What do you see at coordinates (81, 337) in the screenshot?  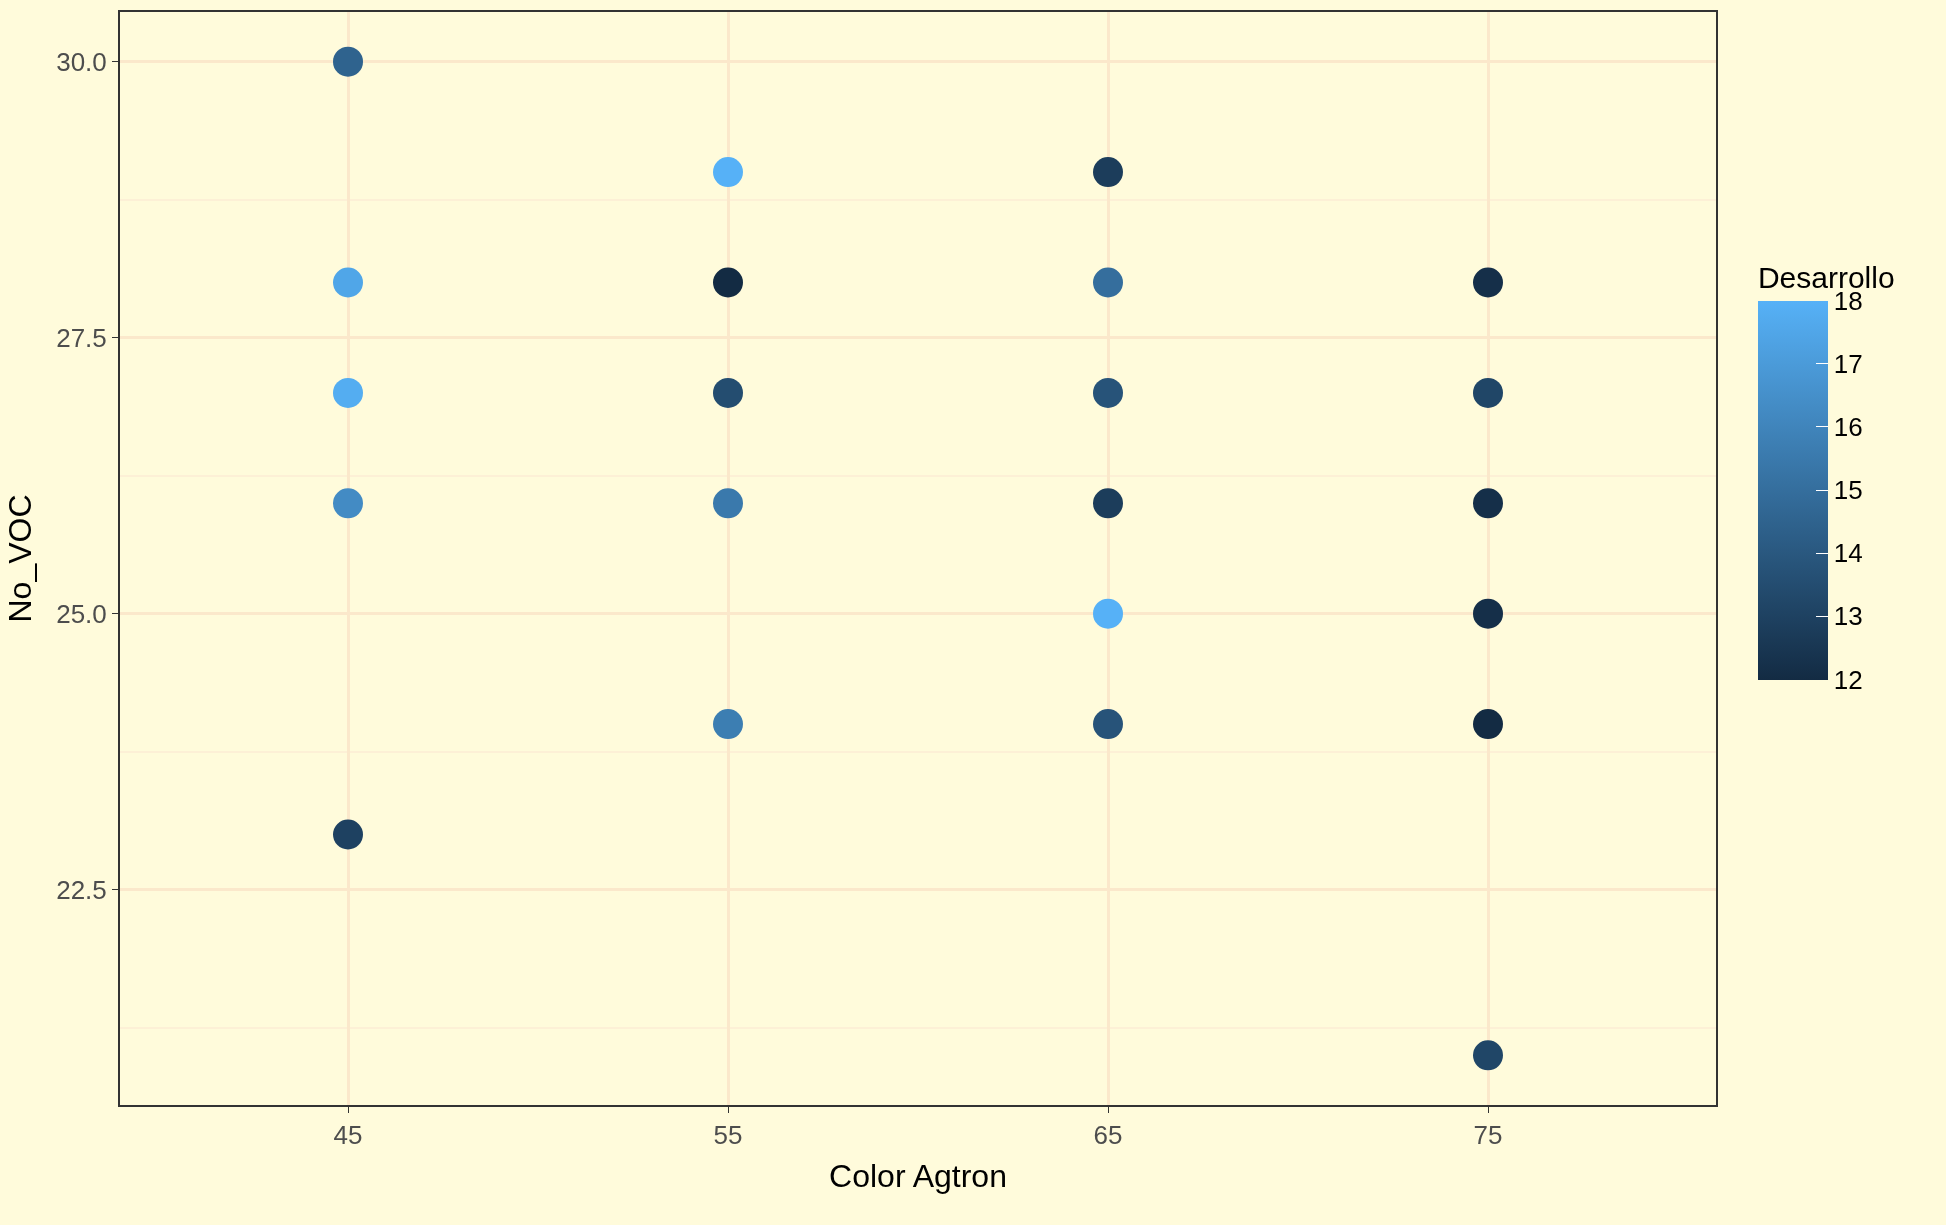 I see `y-tick-label: 27.5` at bounding box center [81, 337].